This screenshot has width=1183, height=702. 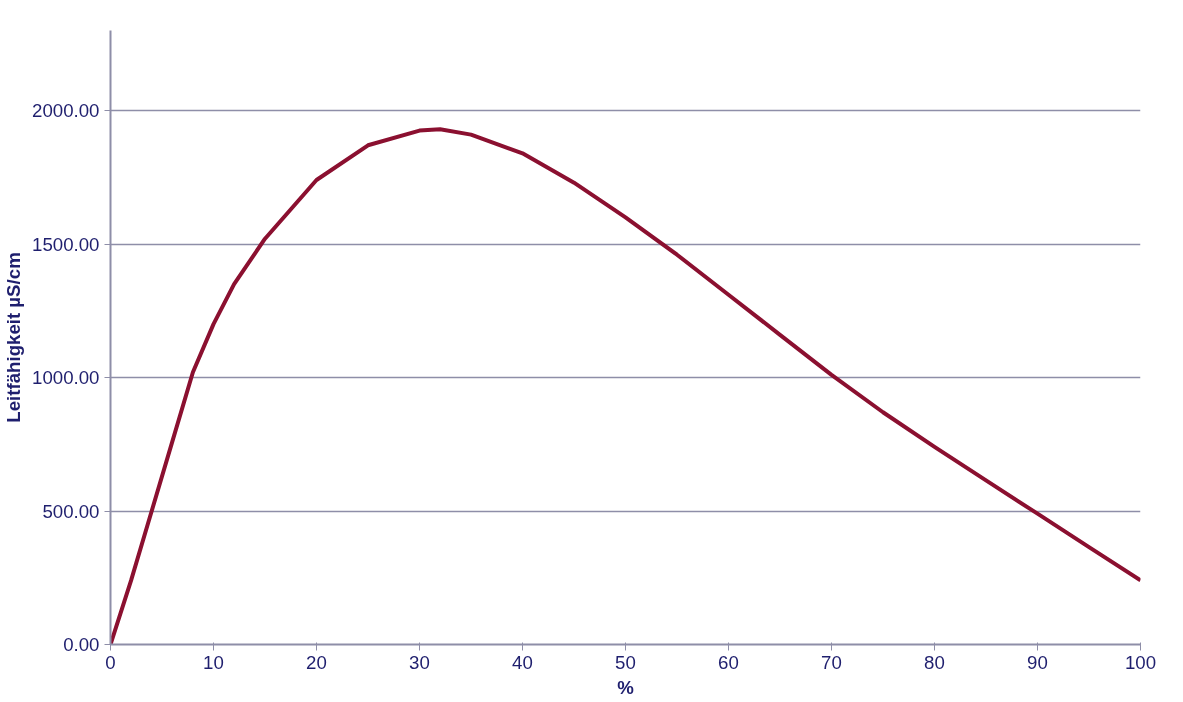 I want to click on x-tick-label: 0, so click(x=110, y=662).